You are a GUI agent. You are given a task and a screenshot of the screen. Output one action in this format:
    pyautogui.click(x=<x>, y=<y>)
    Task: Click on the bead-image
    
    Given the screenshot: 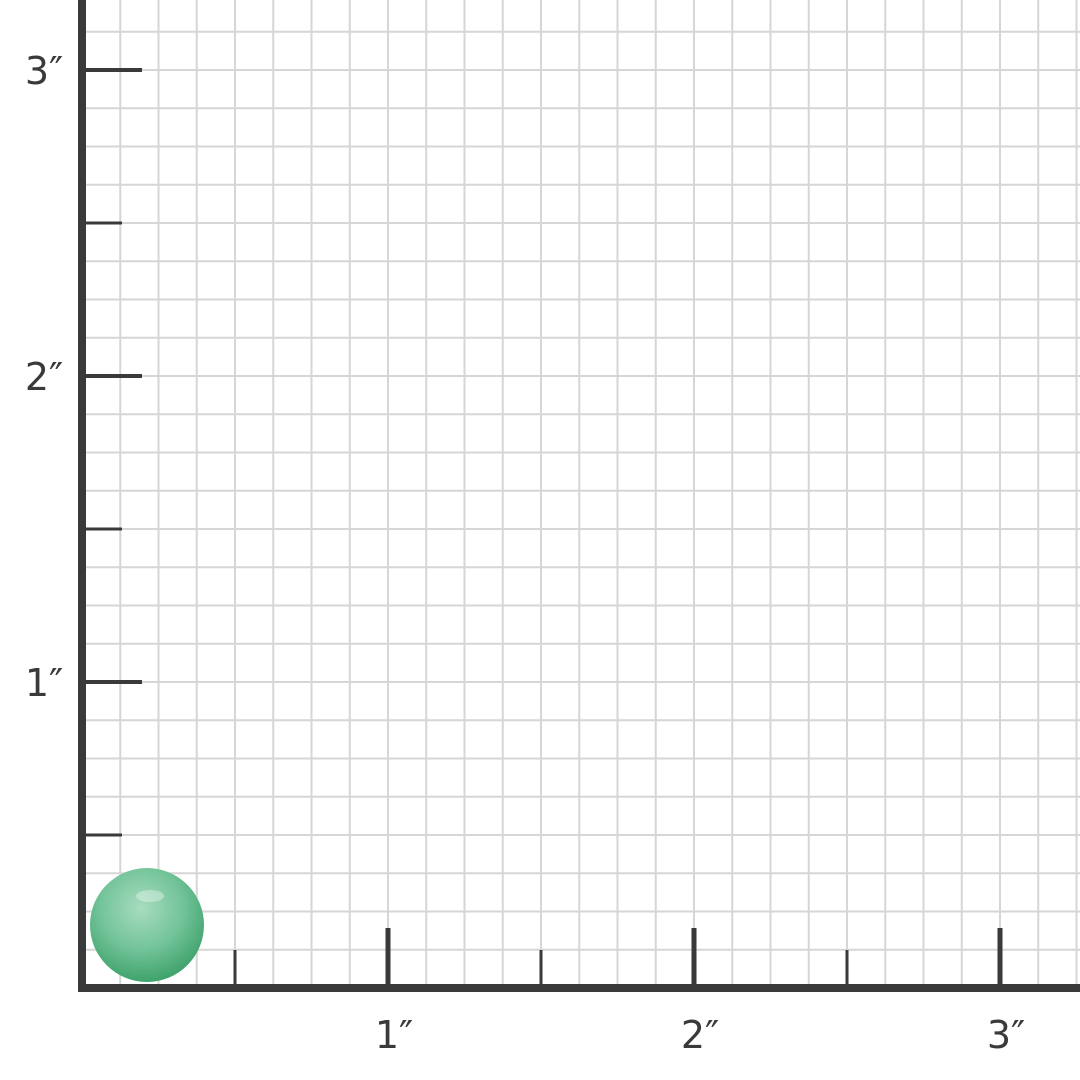 What is the action you would take?
    pyautogui.click(x=147, y=925)
    